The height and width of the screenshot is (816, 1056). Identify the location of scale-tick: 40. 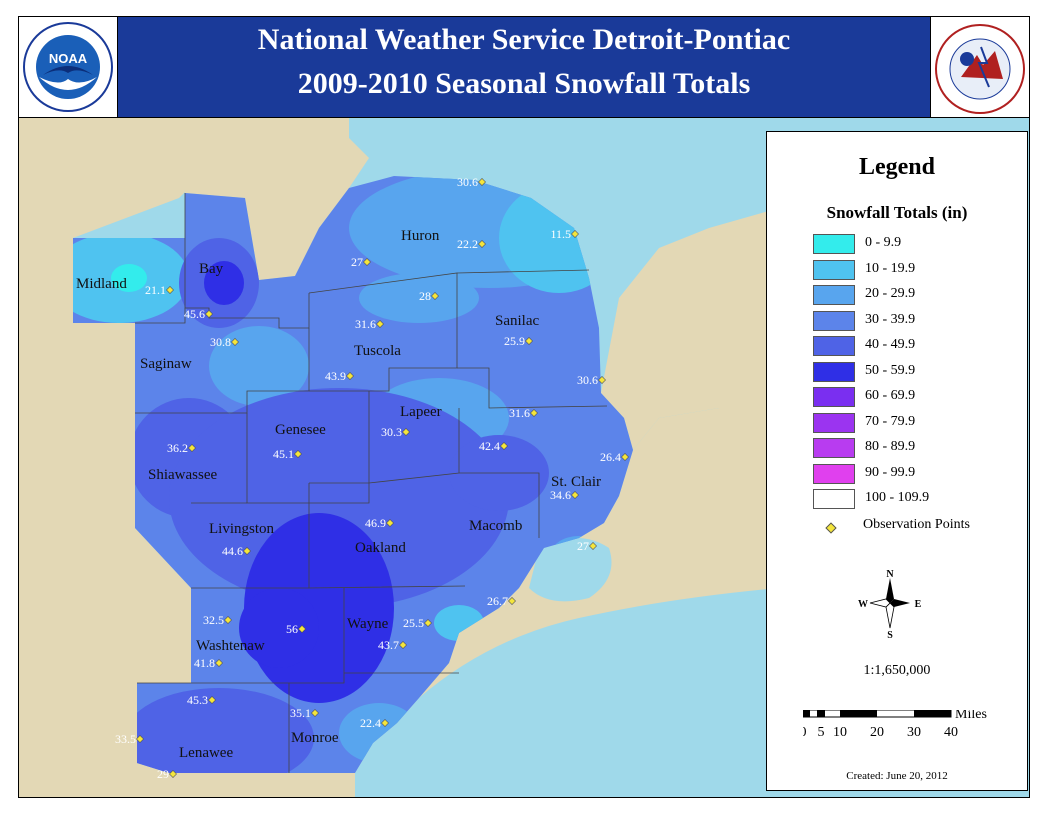
(951, 732).